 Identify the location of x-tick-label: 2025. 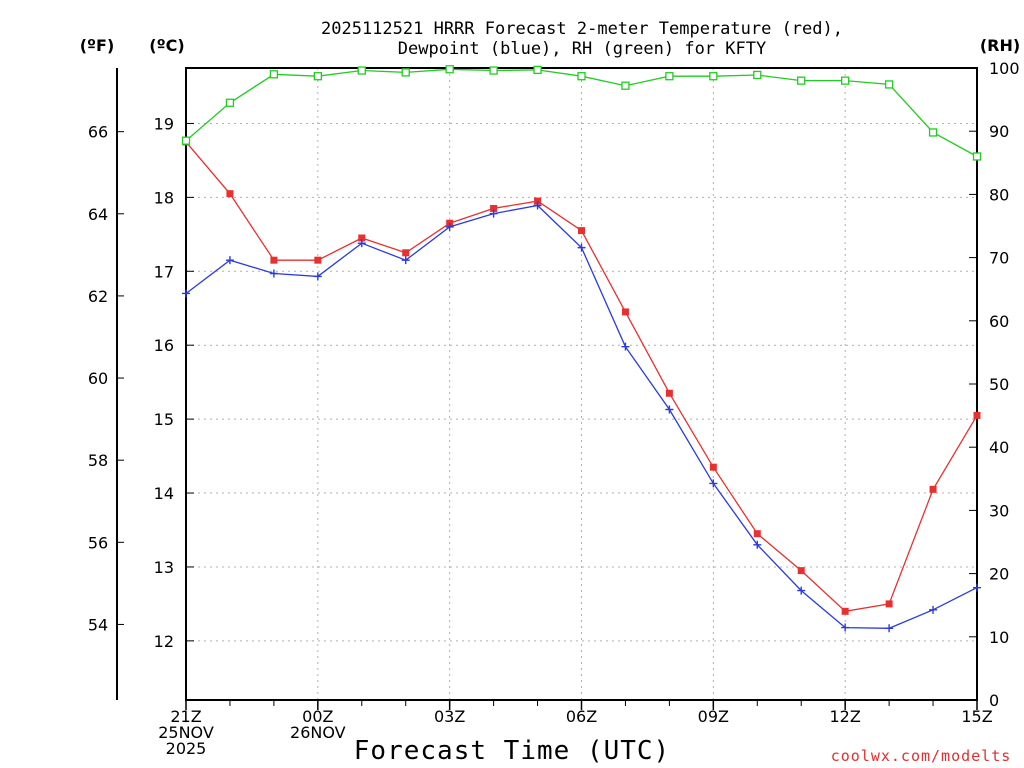
(186, 748).